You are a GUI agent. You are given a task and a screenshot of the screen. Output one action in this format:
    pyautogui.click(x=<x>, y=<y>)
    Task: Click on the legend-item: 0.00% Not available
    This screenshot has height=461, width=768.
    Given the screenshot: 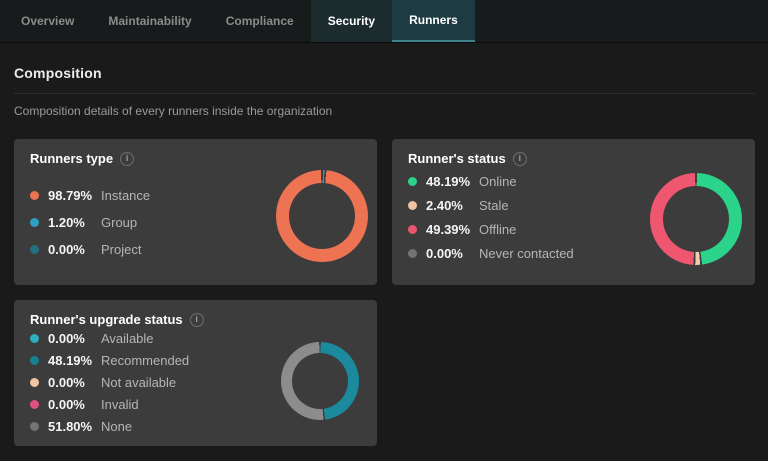 What is the action you would take?
    pyautogui.click(x=195, y=382)
    